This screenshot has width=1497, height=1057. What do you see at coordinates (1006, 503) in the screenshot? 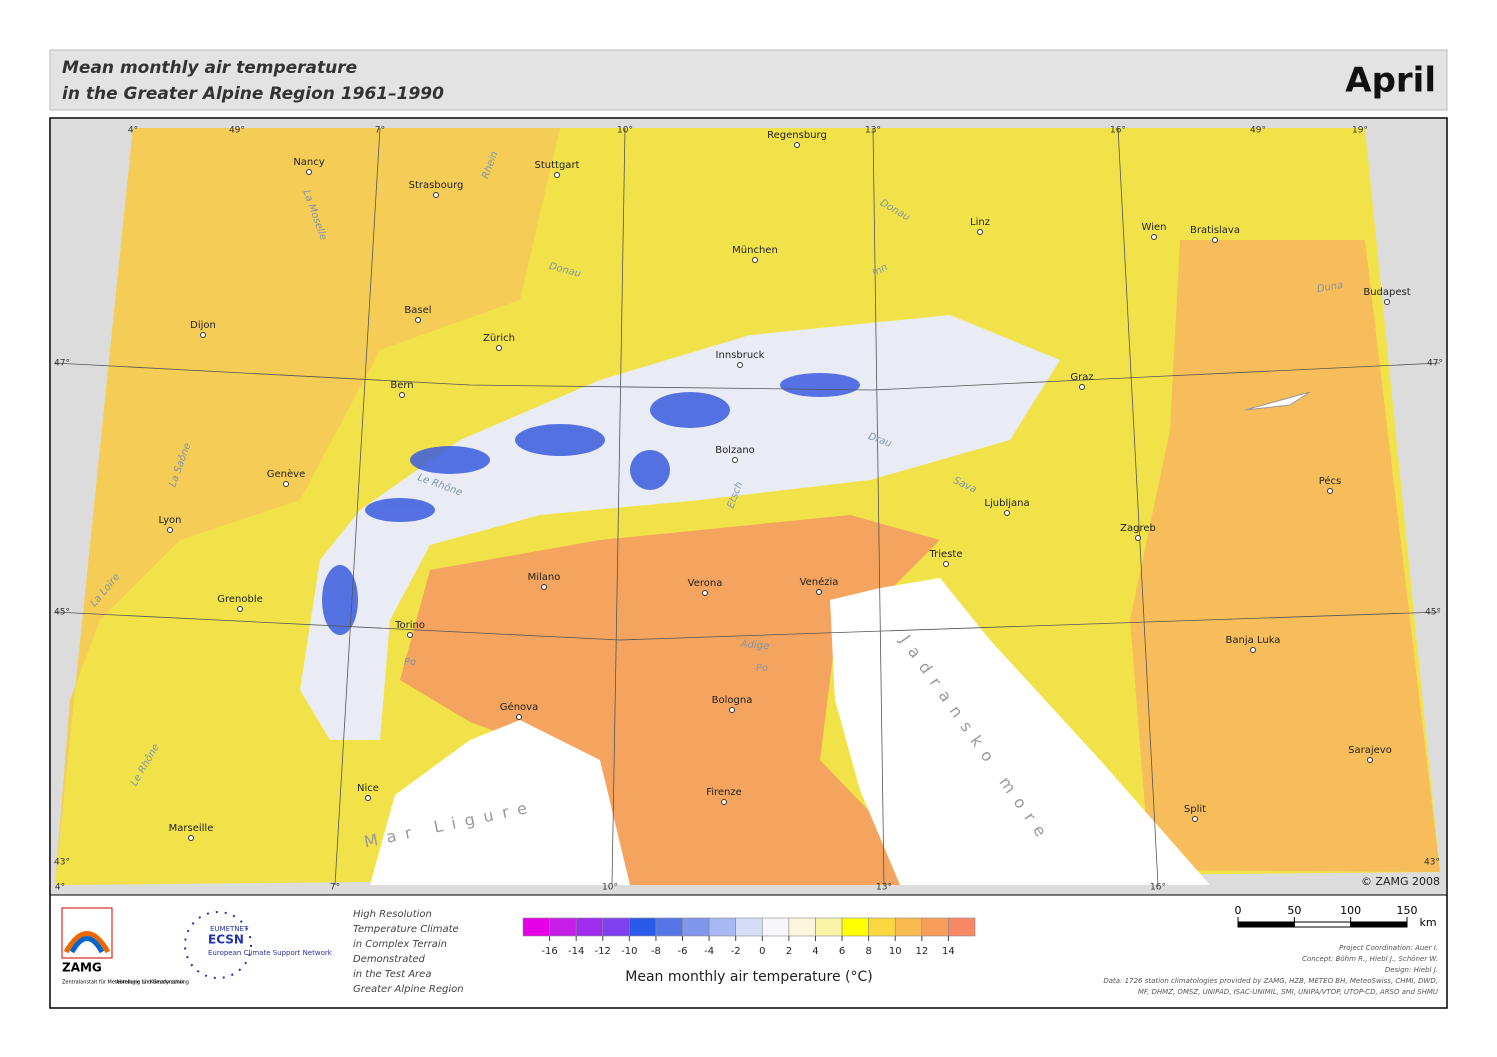
I see `city-label: Ljubljana` at bounding box center [1006, 503].